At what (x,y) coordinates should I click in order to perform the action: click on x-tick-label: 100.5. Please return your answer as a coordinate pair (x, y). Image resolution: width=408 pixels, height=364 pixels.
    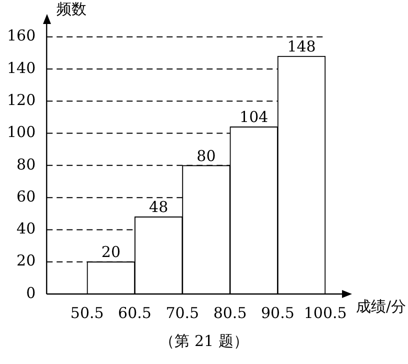
    Looking at the image, I should click on (325, 313).